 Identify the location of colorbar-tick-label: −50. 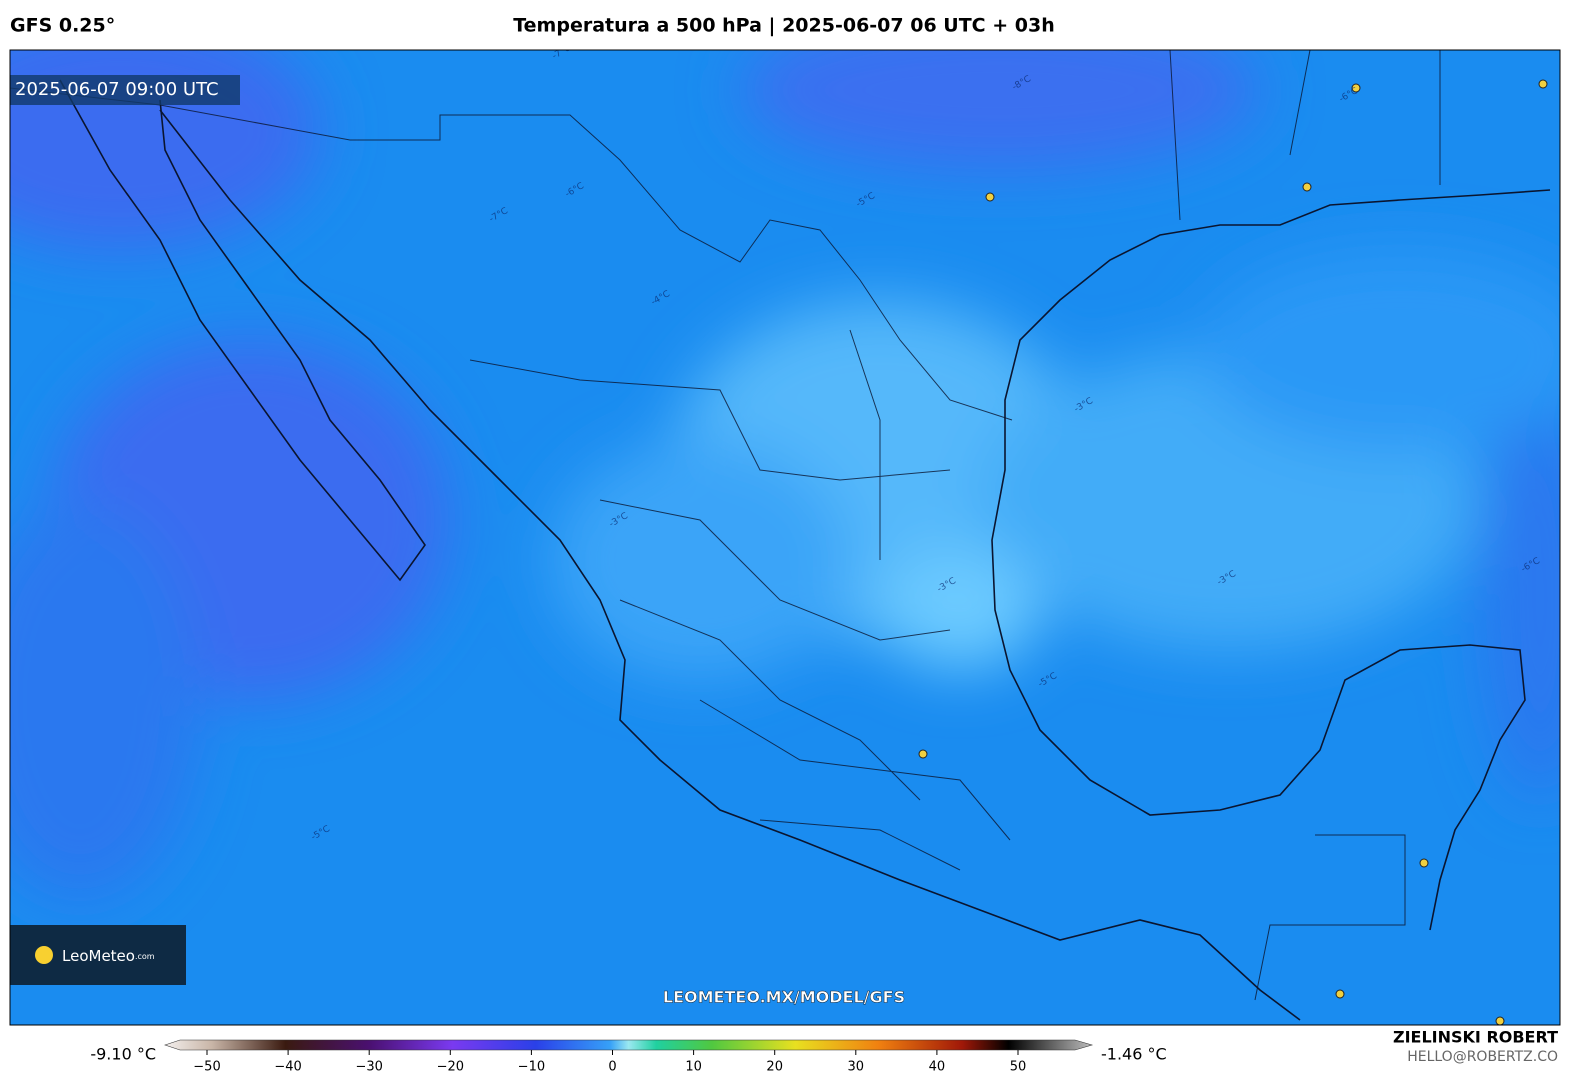
(206, 1067).